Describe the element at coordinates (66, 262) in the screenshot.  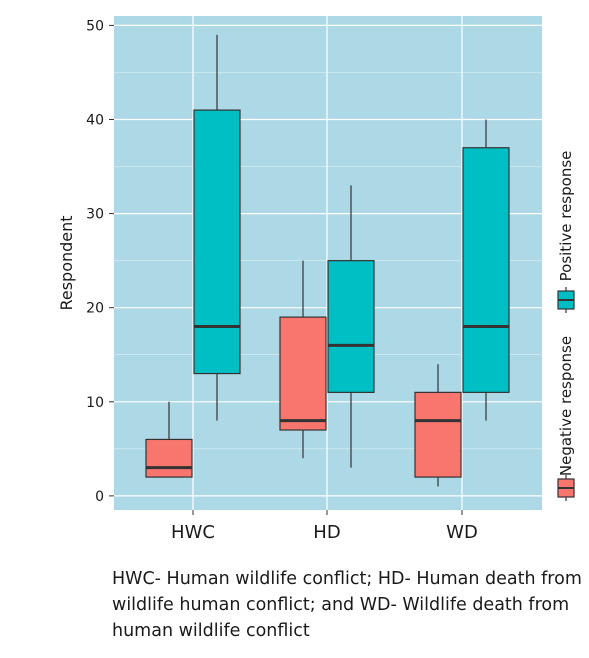
I see `y-axis-title: Respondent` at that location.